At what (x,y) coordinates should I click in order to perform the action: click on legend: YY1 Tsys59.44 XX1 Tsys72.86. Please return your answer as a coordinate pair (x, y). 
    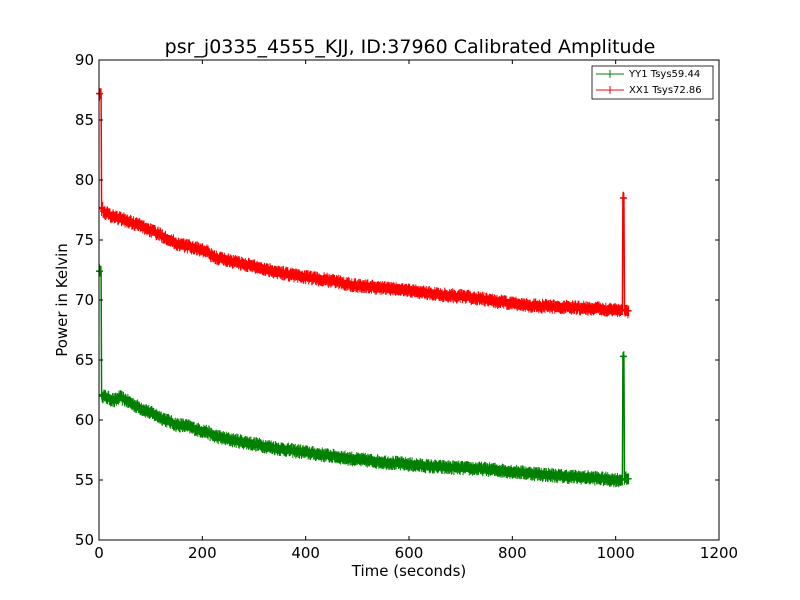
    Looking at the image, I should click on (652, 82).